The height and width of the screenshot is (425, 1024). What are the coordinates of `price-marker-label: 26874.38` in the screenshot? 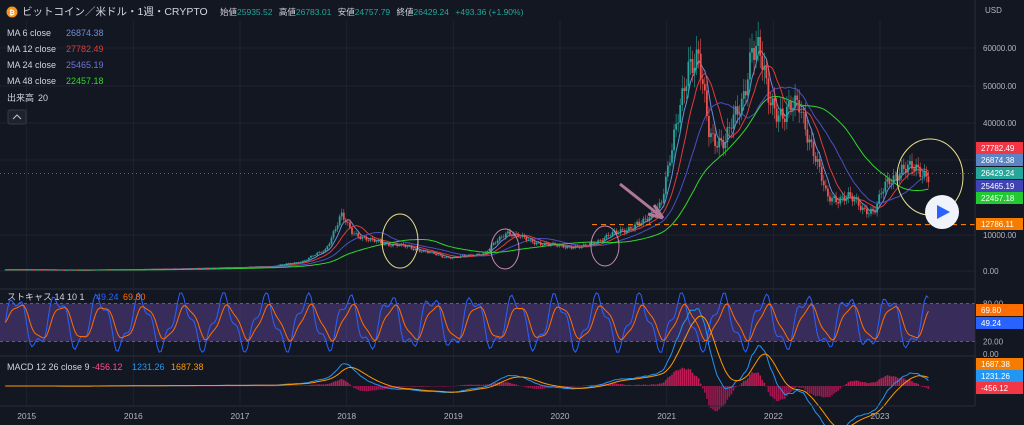 It's located at (998, 160).